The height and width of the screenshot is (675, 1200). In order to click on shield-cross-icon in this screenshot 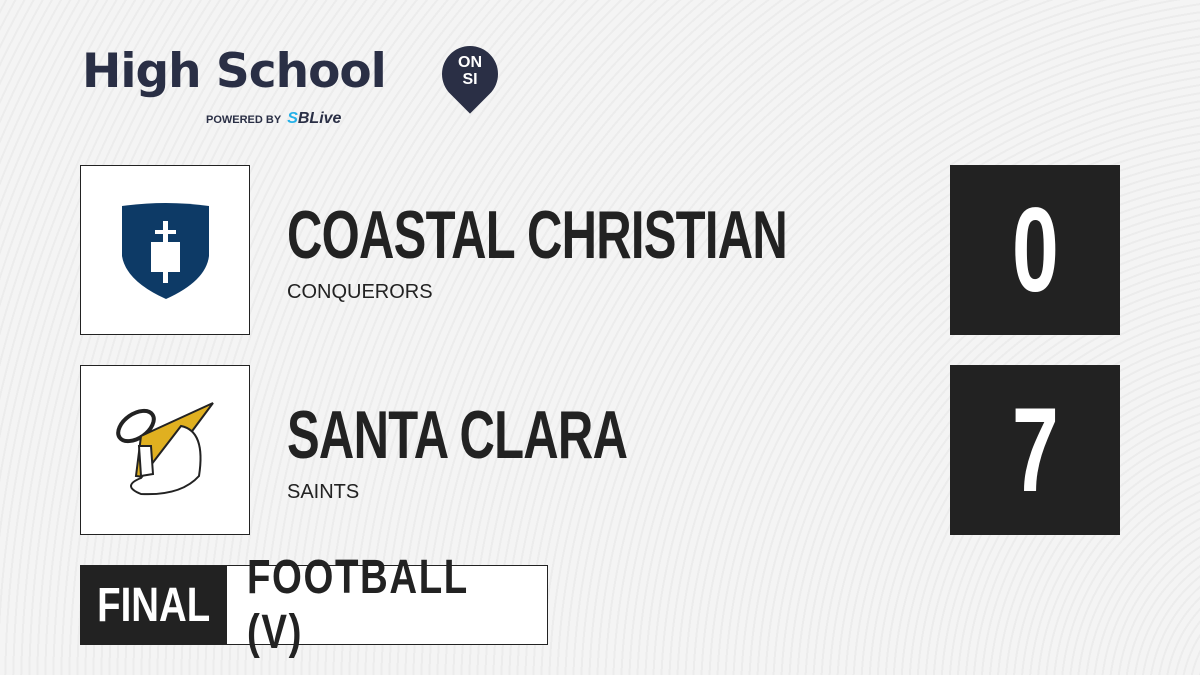, I will do `click(165, 251)`.